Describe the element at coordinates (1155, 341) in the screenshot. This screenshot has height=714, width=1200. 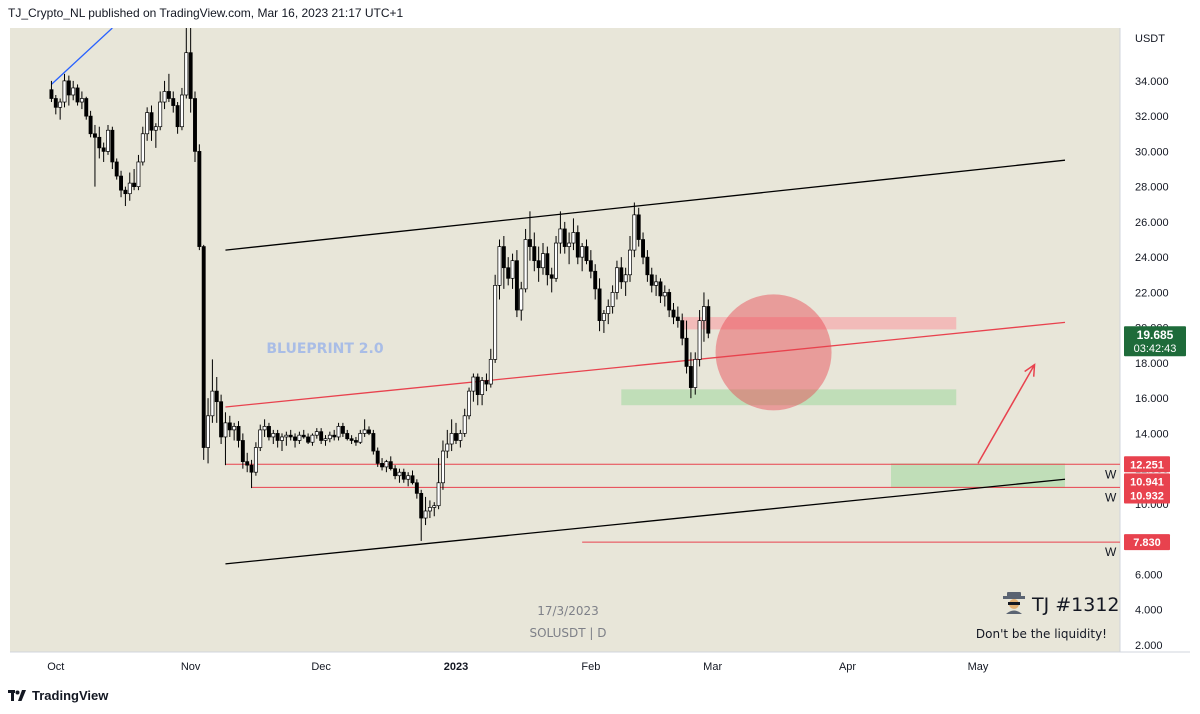
I see `current-price-badge` at that location.